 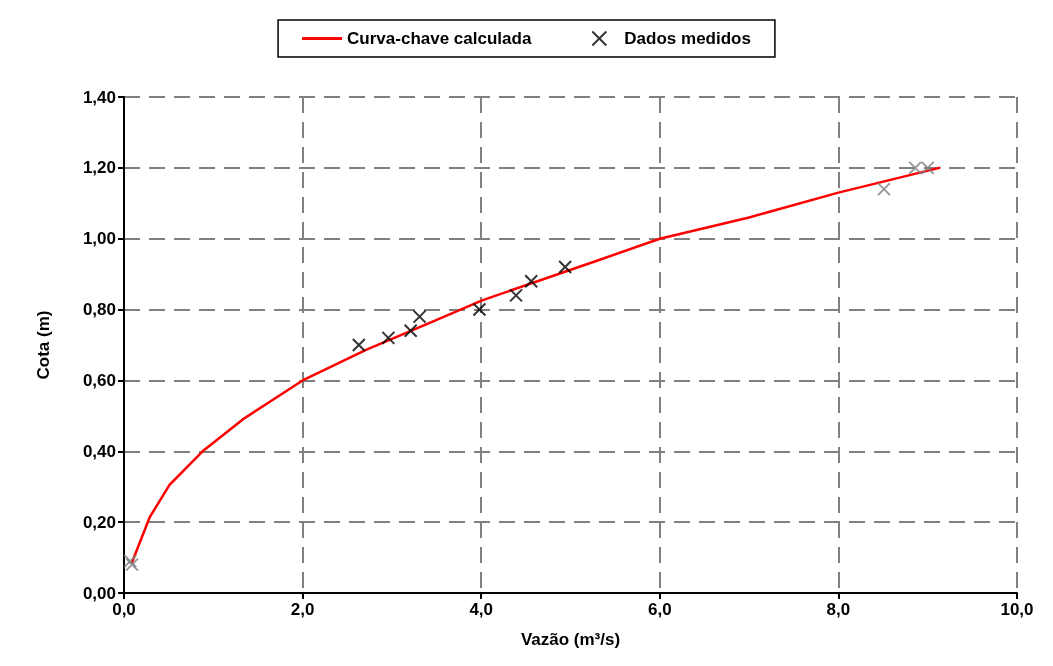 I want to click on y-axis-title: Cota (m), so click(x=43, y=345).